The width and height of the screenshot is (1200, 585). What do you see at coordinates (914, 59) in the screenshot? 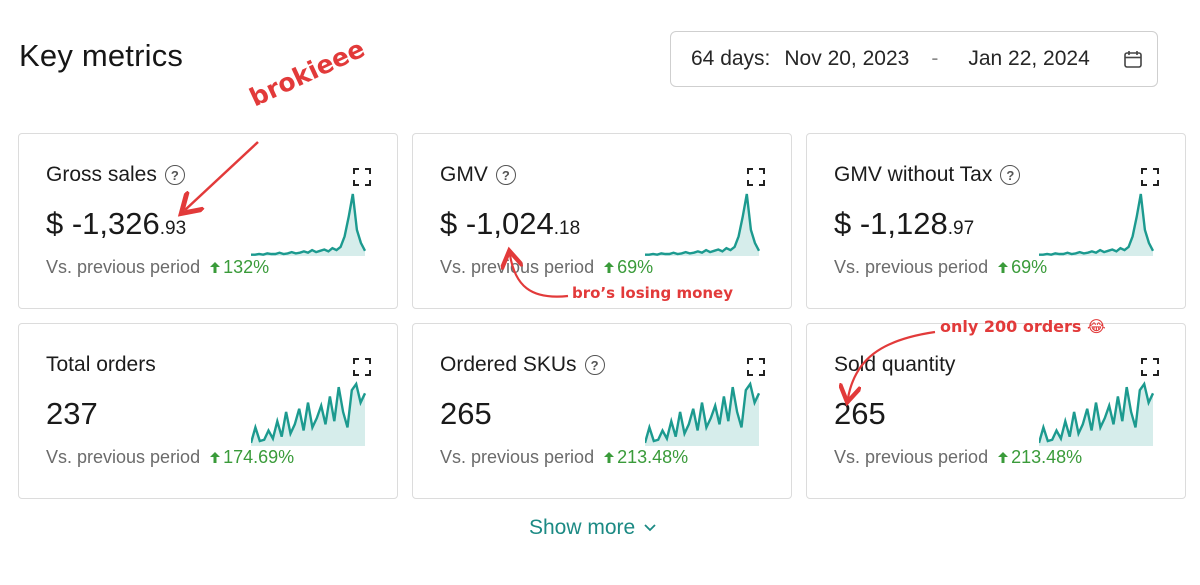
I see `date-range-picker: 64 days: Nov 20, 2023 - Jan 22, 2024` at bounding box center [914, 59].